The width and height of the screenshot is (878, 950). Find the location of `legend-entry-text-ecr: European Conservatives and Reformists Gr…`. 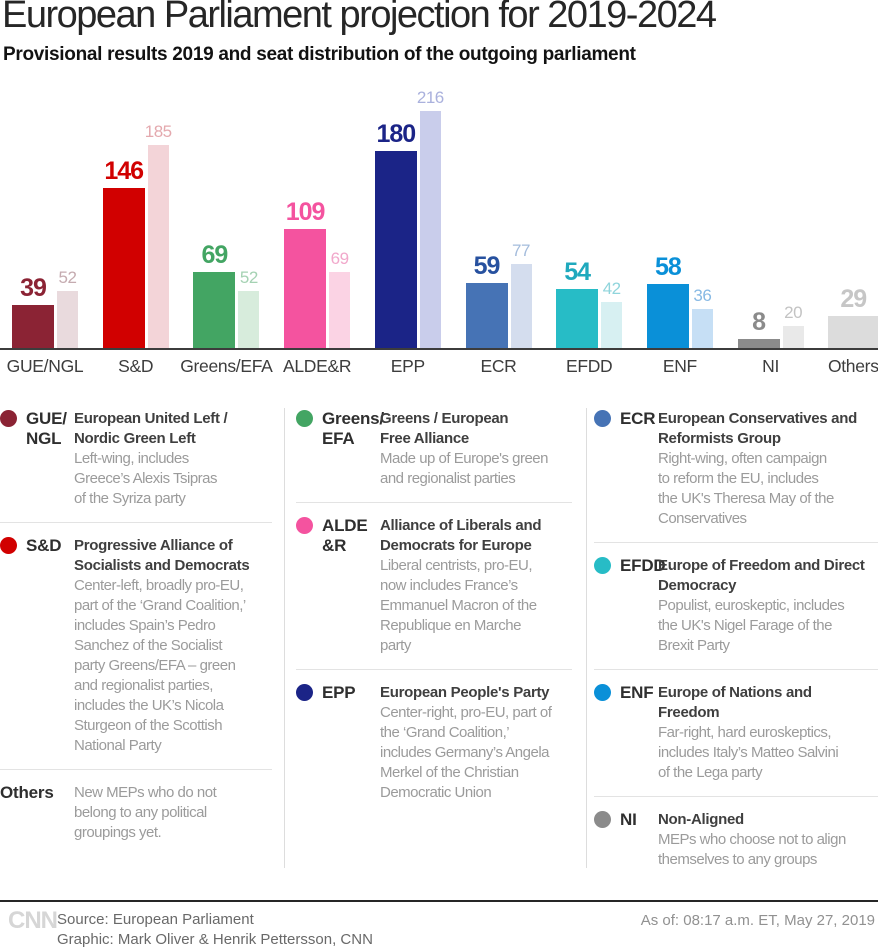

legend-entry-text-ecr: European Conservatives and Reformists Gr… is located at coordinates (768, 469).